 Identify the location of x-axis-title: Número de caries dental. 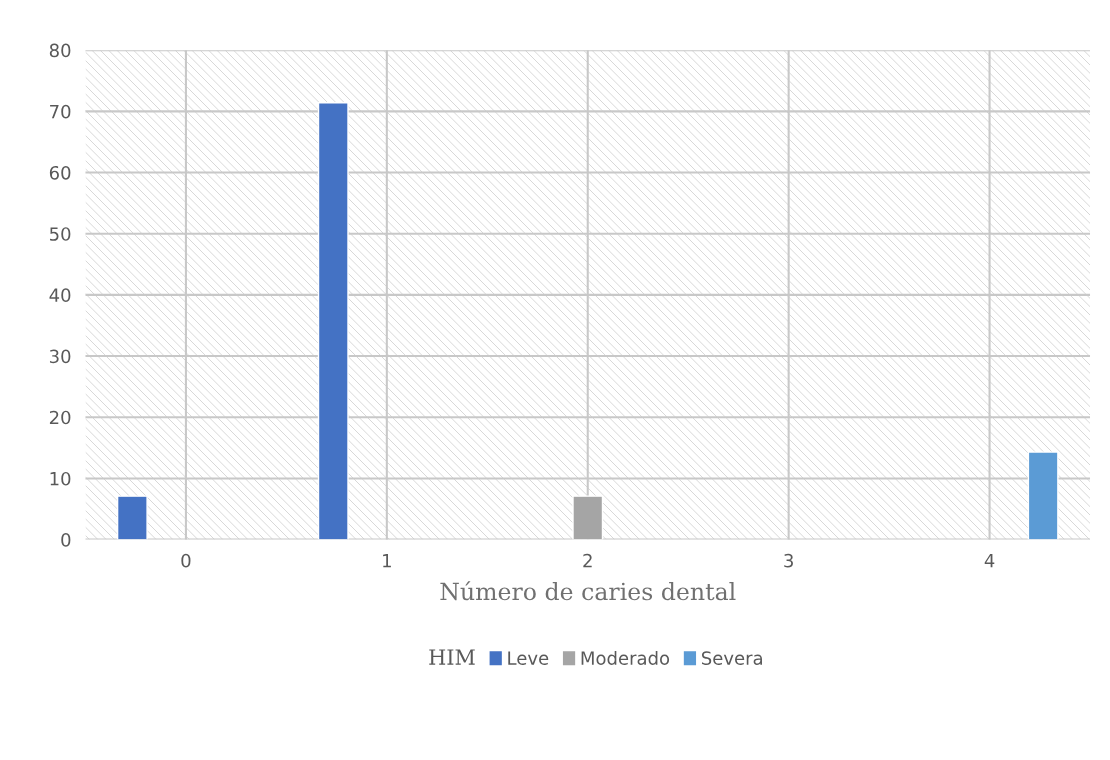
(588, 591).